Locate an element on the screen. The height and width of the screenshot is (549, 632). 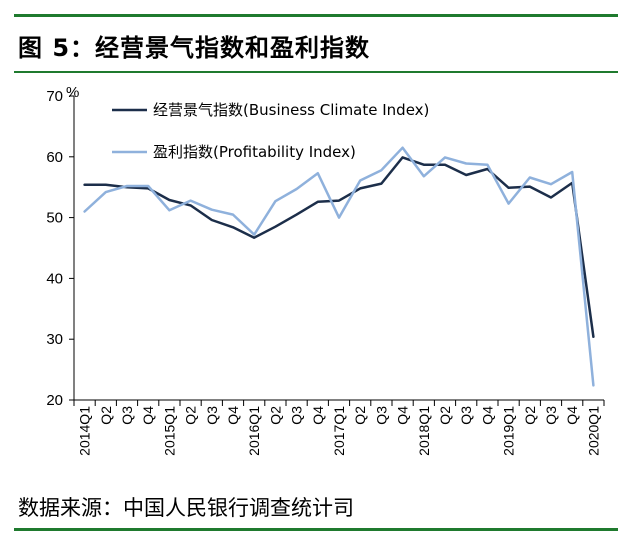
x-tick-label: 2020Q1 is located at coordinates (593, 431).